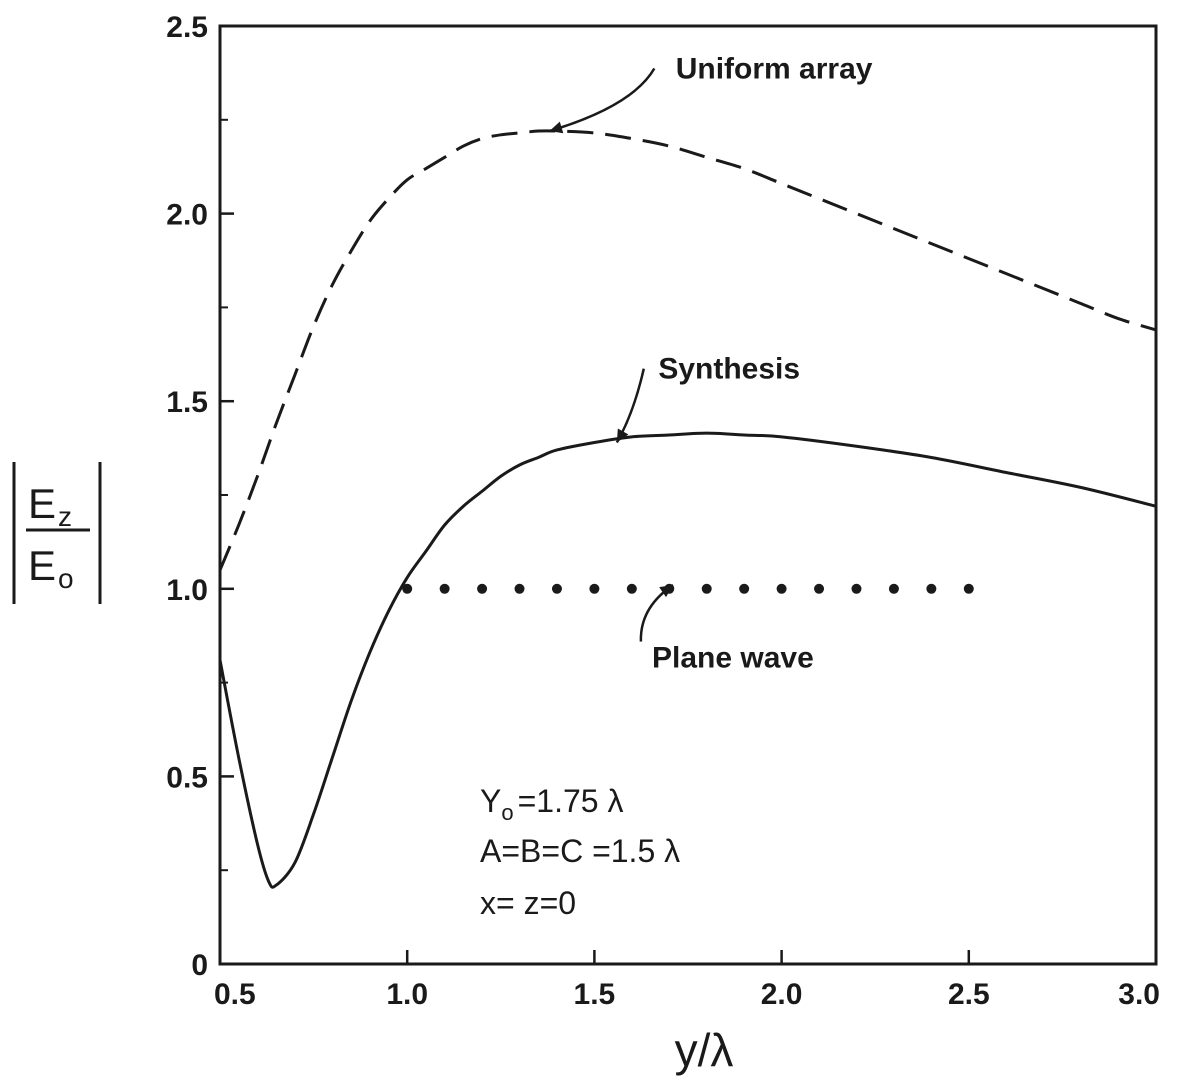 This screenshot has width=1196, height=1082. Describe the element at coordinates (622, 435) in the screenshot. I see `synthesis-arrowhead` at that location.